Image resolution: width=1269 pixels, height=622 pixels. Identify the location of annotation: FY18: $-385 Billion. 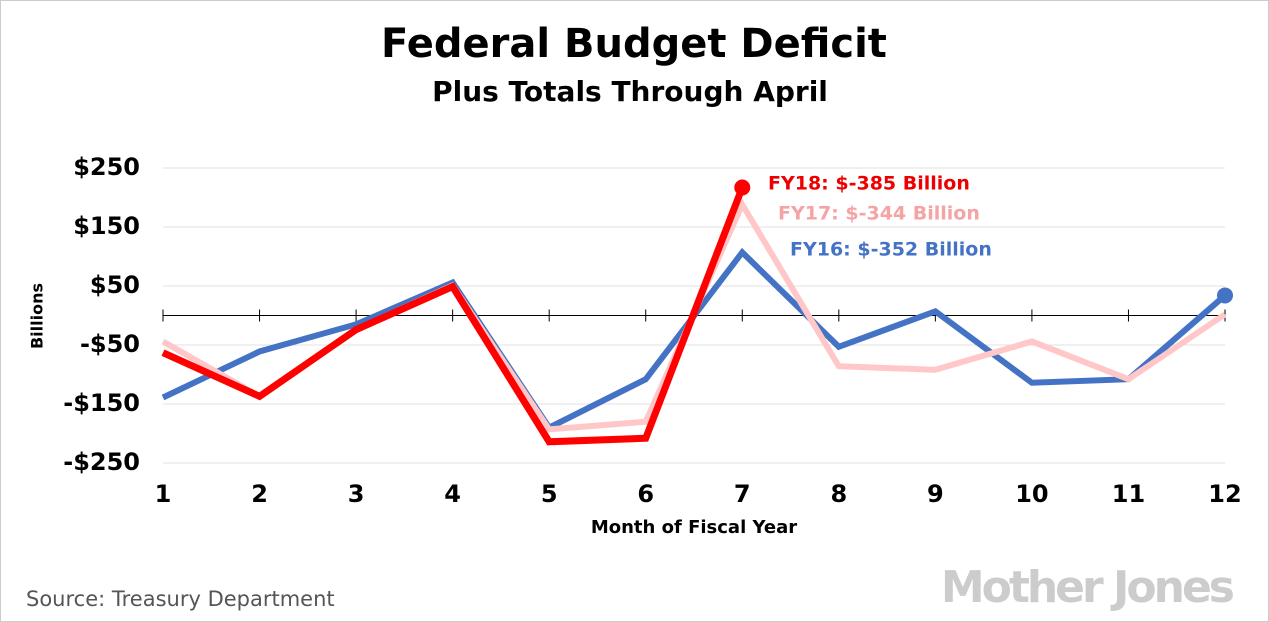
(869, 184).